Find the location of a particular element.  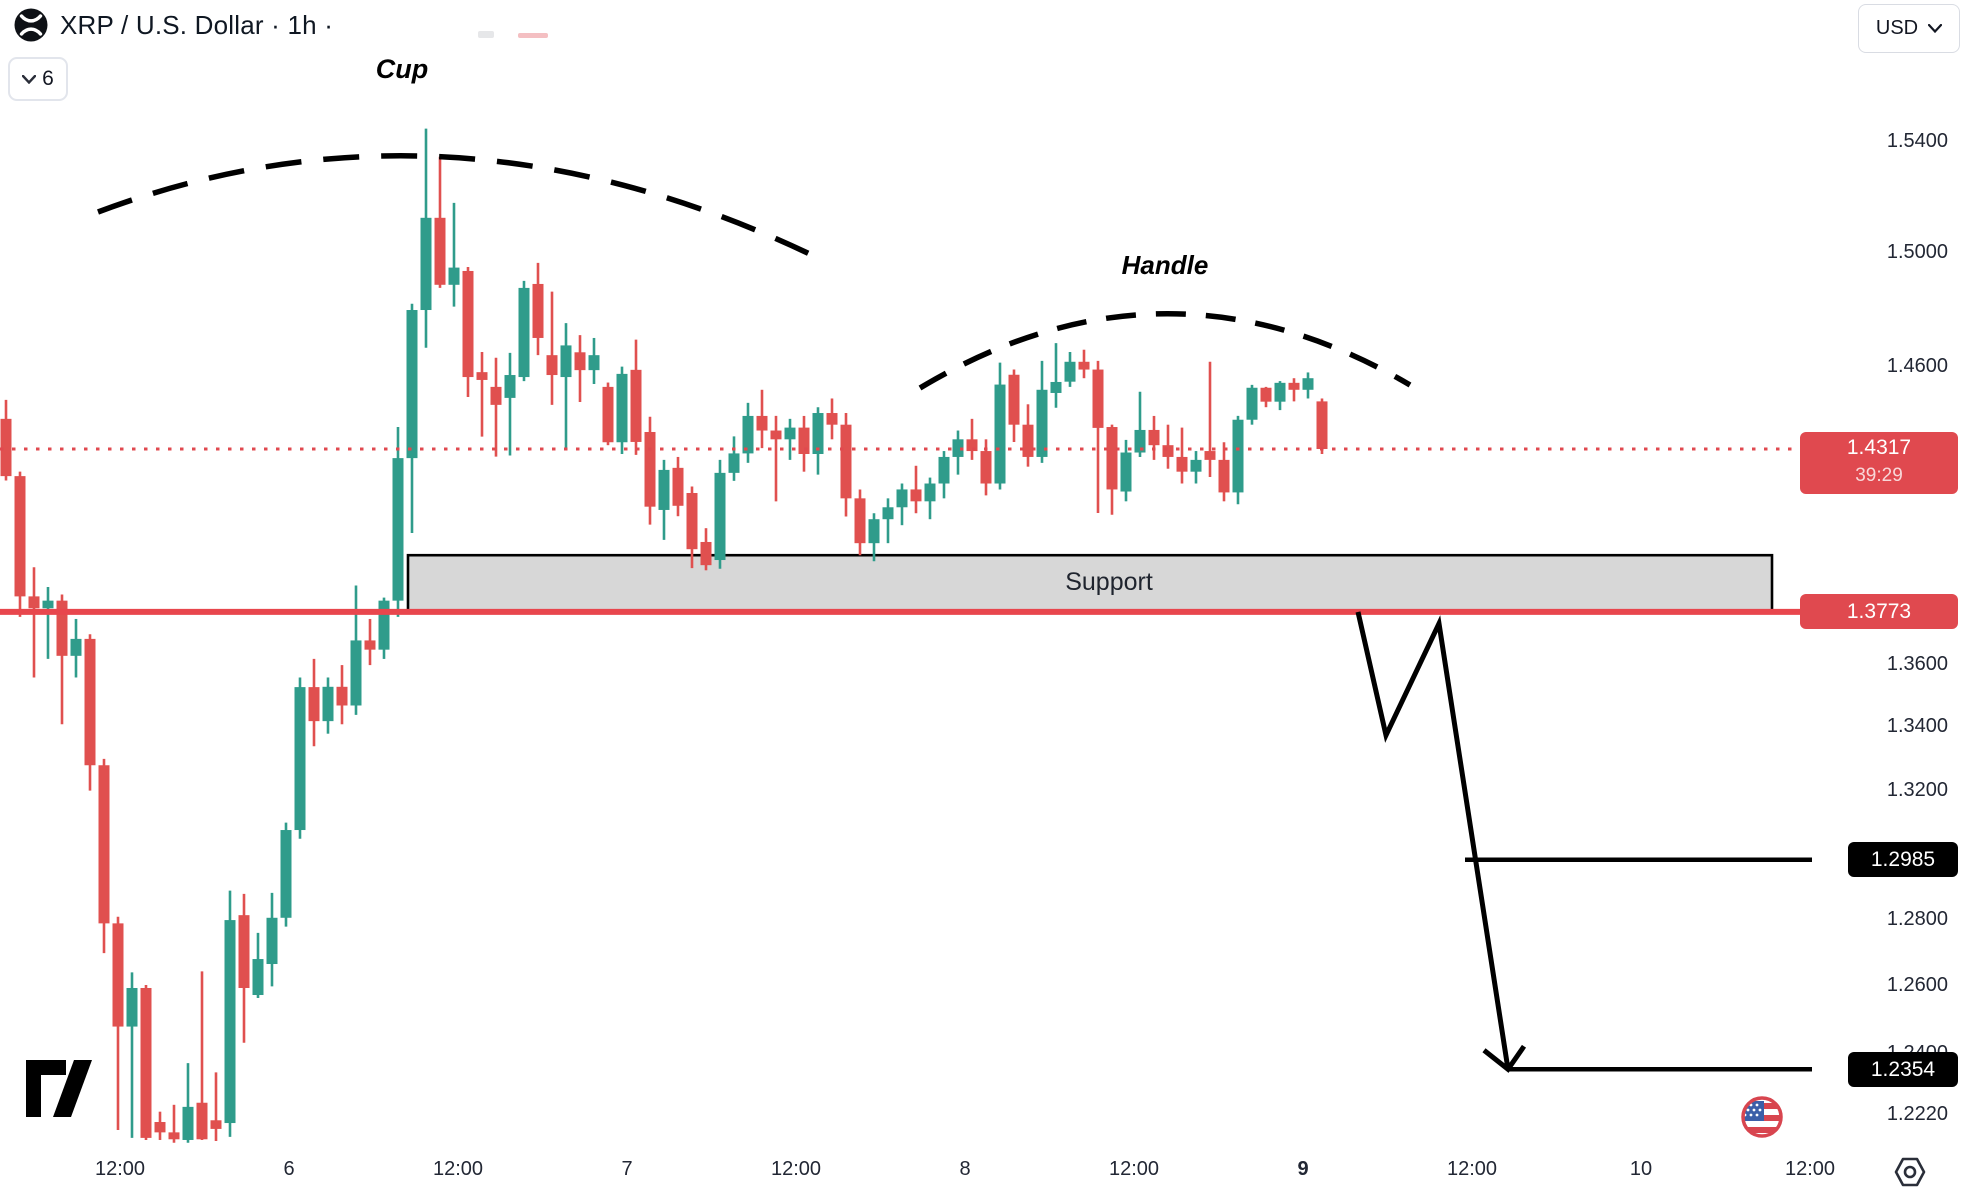

time-axis-label: 9 is located at coordinates (1303, 1169).